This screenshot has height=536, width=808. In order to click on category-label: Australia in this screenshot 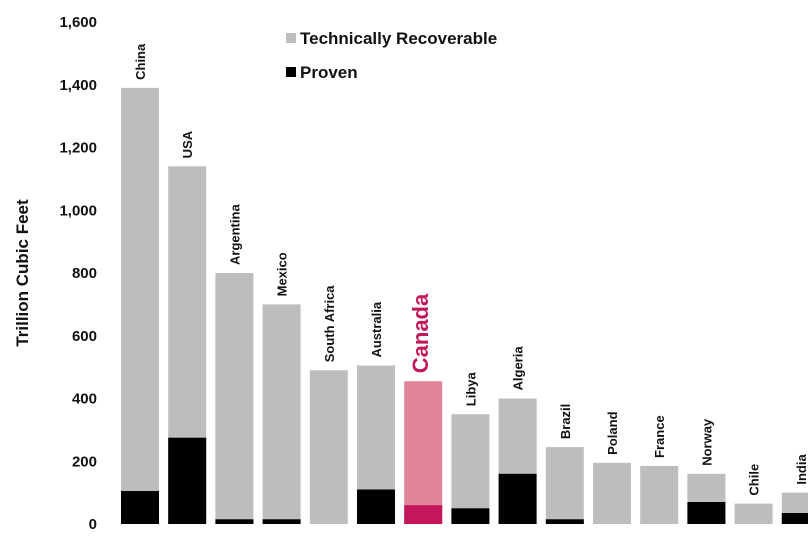, I will do `click(376, 329)`.